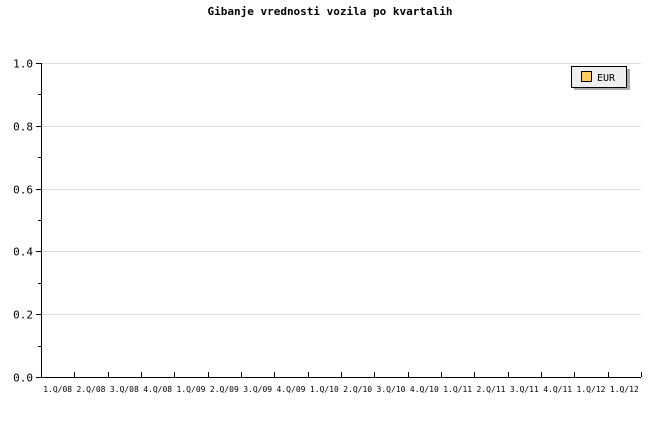  I want to click on x-tick-label: 1.Q/08, so click(57, 389).